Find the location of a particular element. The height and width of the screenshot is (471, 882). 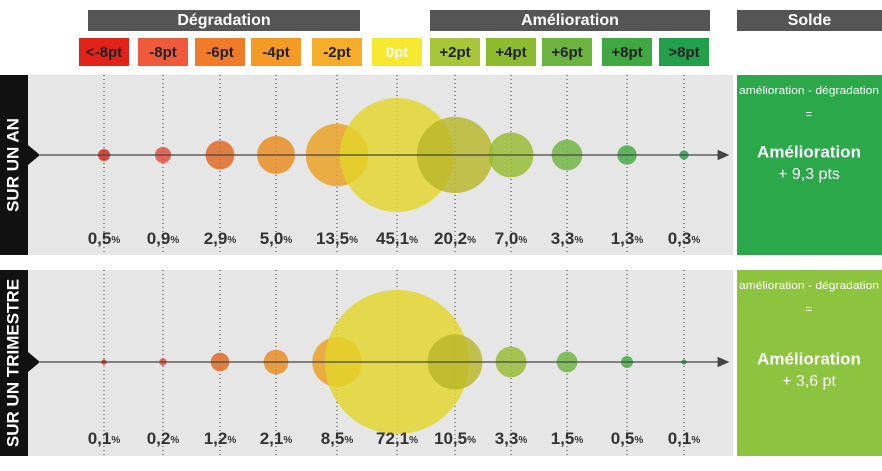

value-label: 8,5% is located at coordinates (337, 438).